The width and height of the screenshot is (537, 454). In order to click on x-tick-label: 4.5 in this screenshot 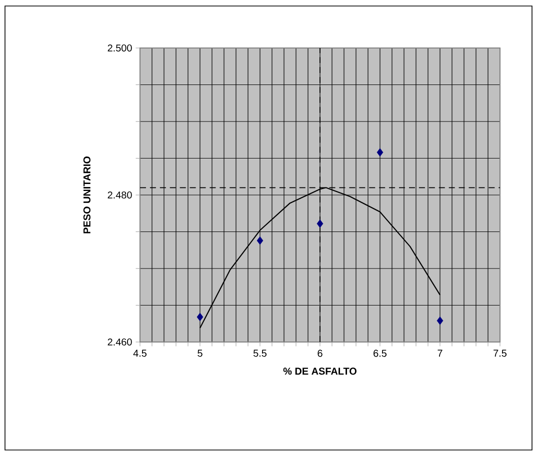, I will do `click(140, 353)`.